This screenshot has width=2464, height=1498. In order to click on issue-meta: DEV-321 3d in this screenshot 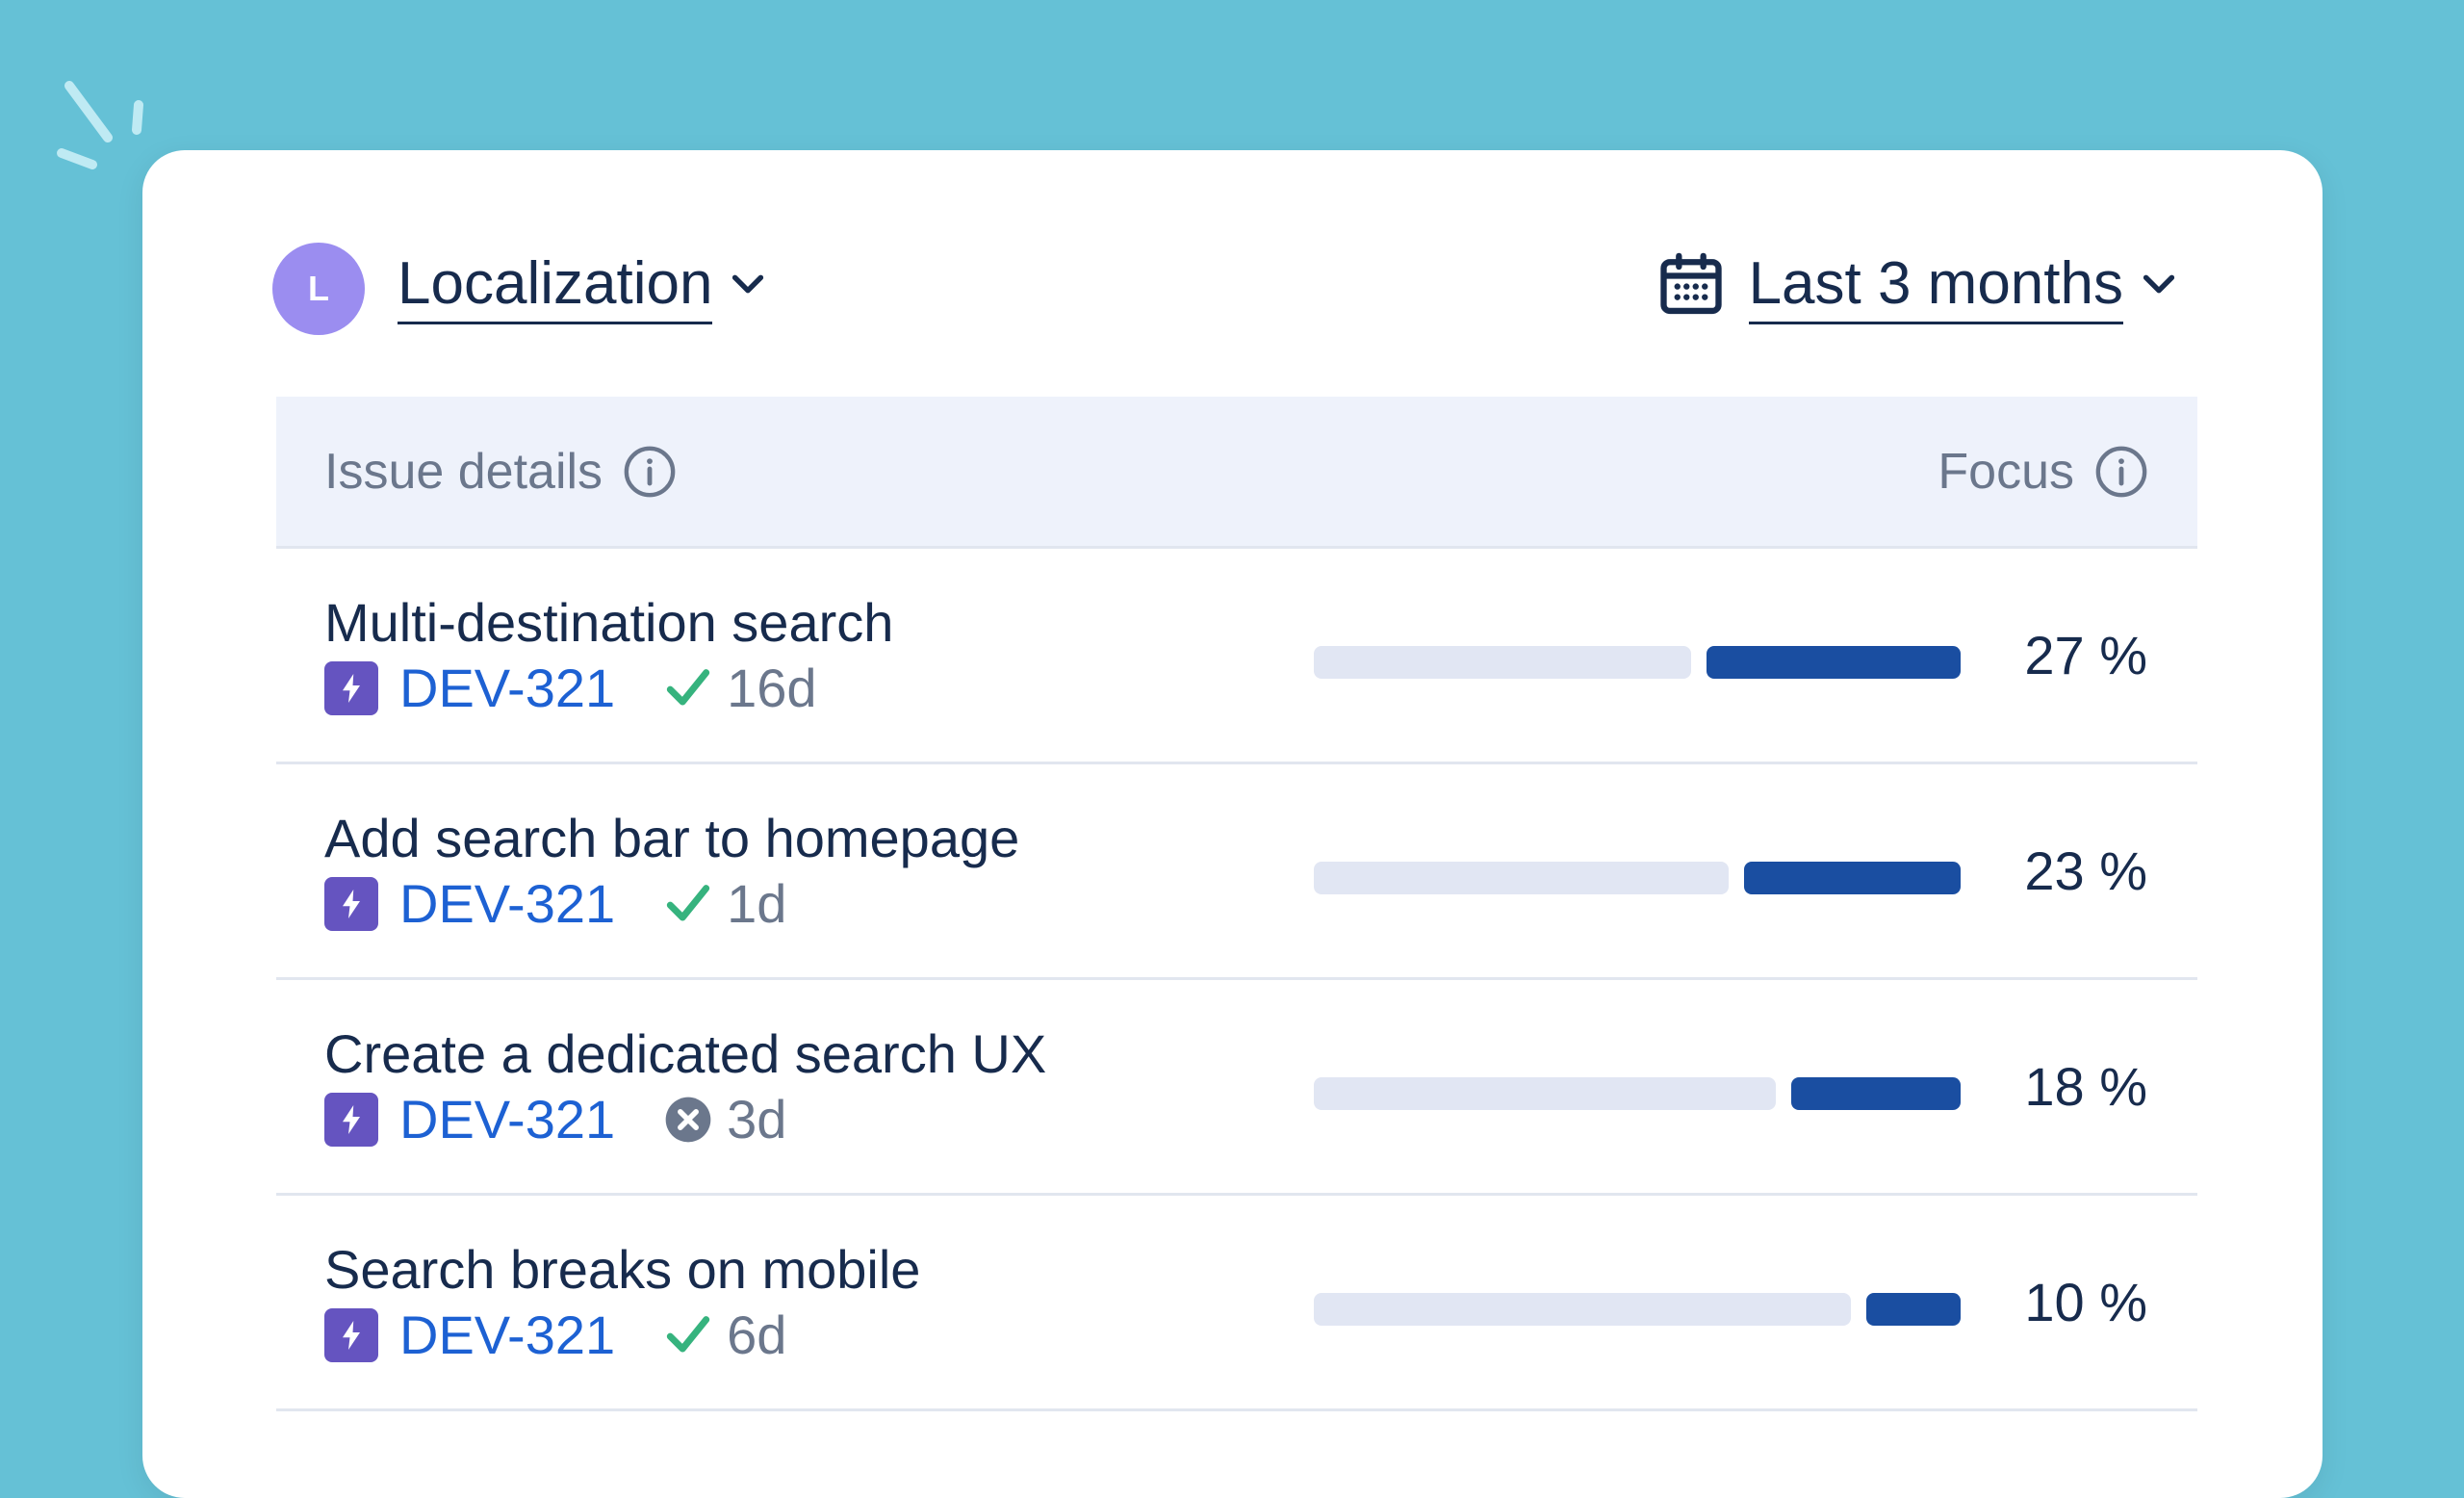, I will do `click(555, 1119)`.